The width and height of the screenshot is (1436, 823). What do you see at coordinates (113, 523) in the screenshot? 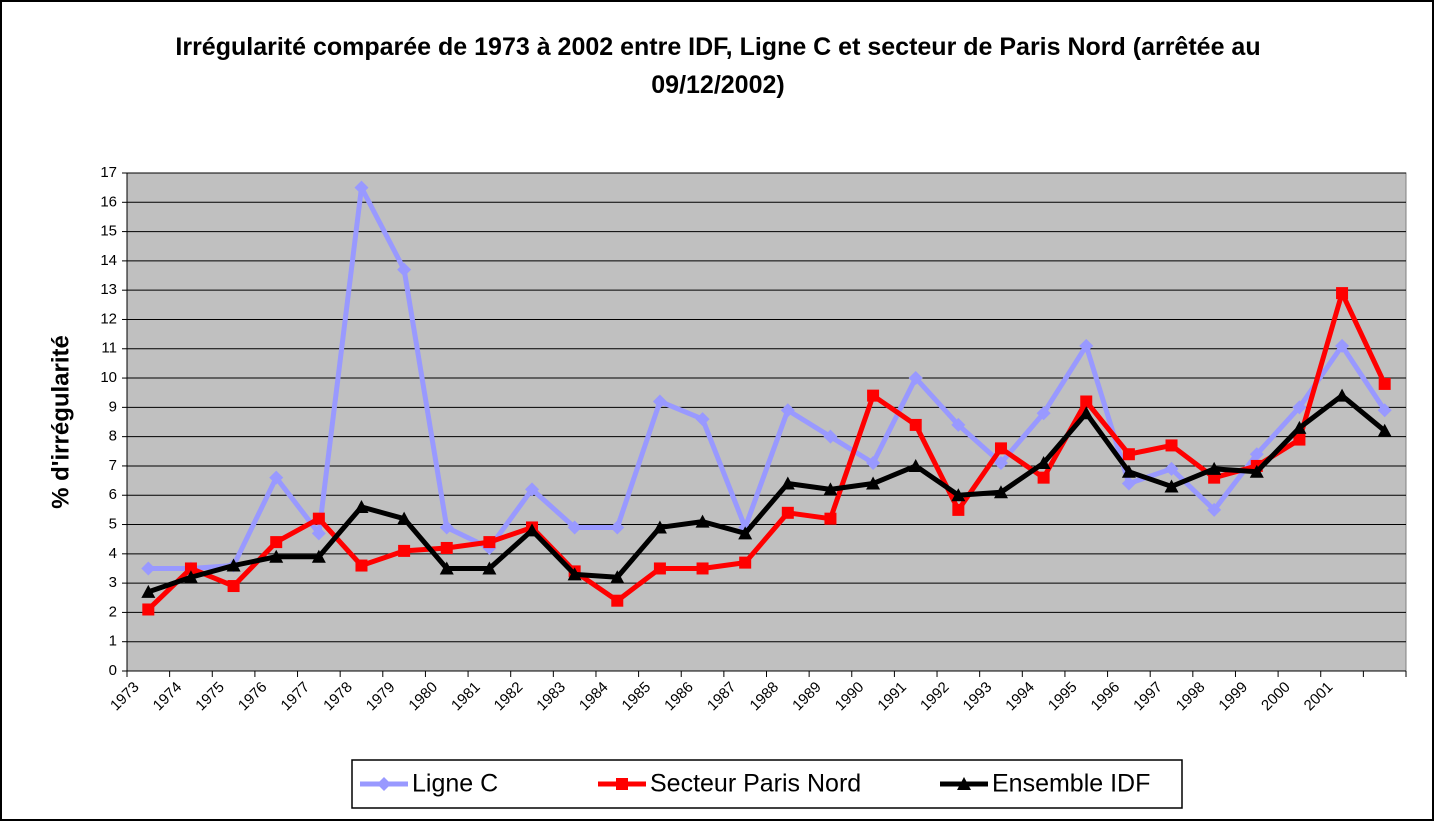
I see `y-tick-label: 5` at bounding box center [113, 523].